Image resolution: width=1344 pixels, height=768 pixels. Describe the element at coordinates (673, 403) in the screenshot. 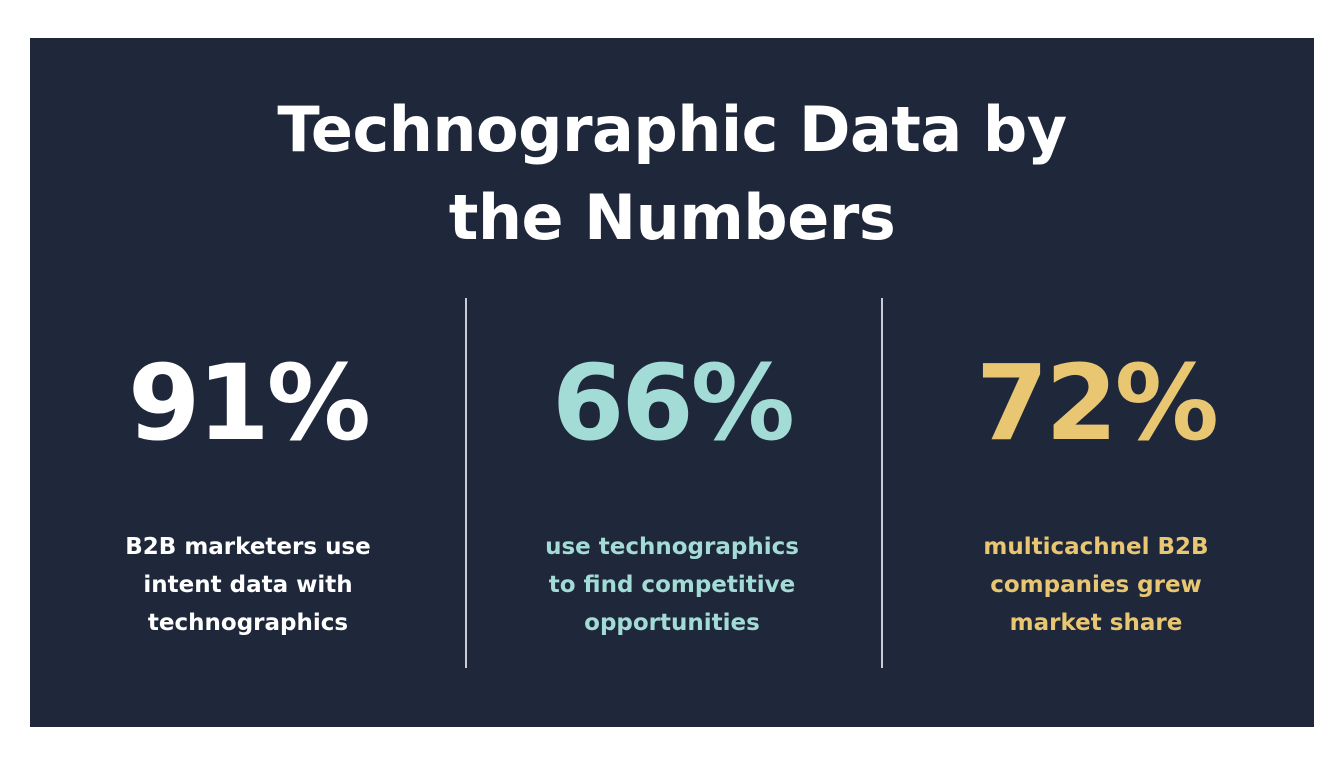

I see `stat-value: 66%` at that location.